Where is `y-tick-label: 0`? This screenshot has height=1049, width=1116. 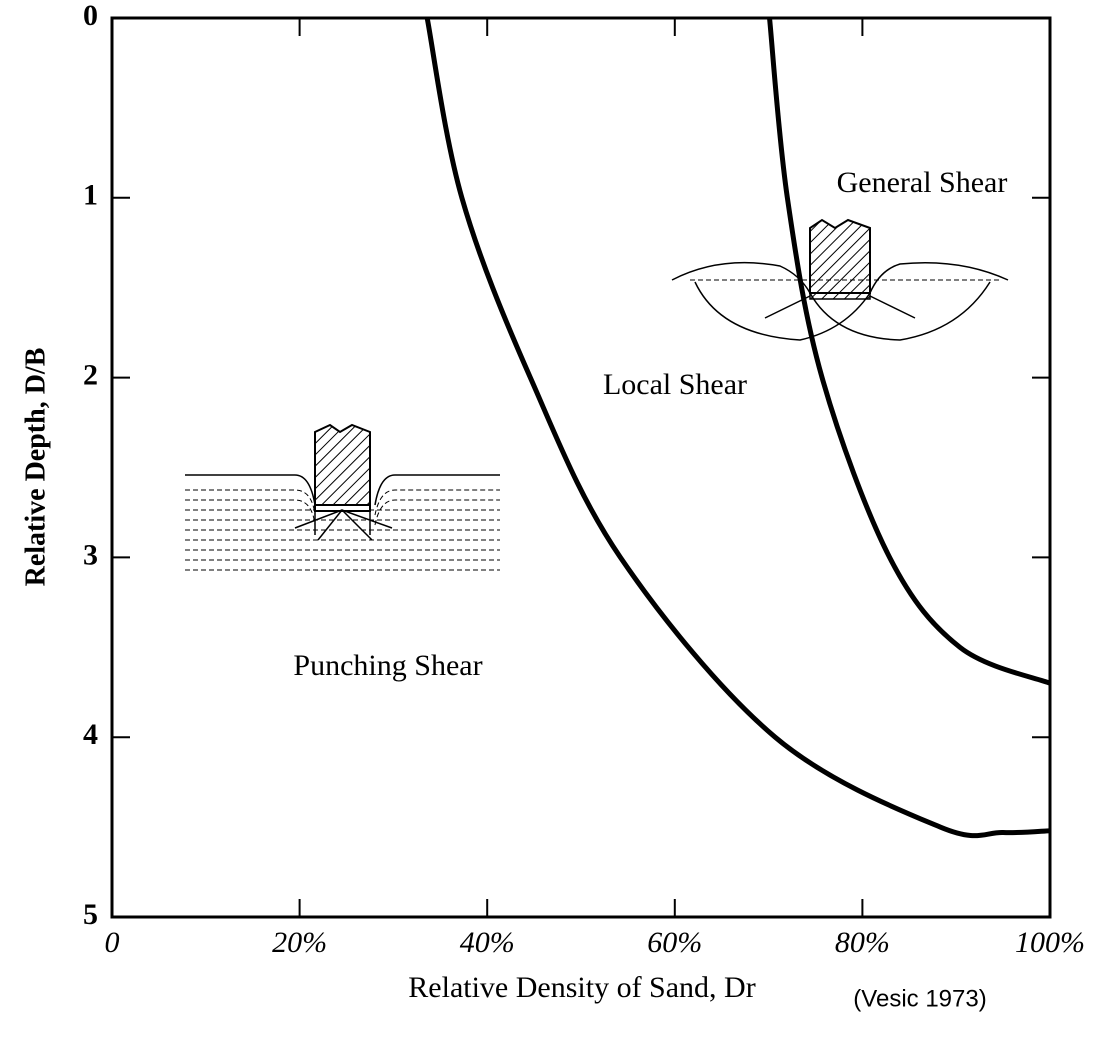 y-tick-label: 0 is located at coordinates (90, 16).